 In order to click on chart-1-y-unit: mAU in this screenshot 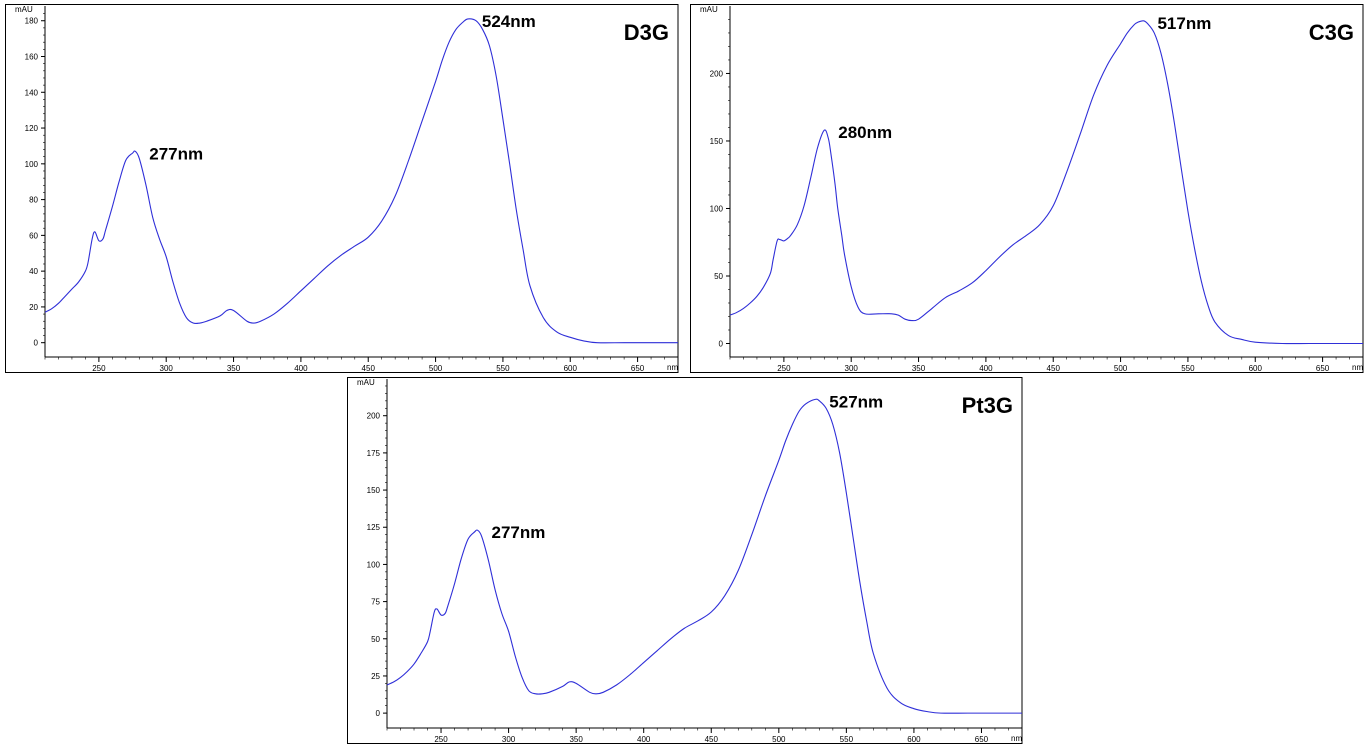, I will do `click(709, 9)`.